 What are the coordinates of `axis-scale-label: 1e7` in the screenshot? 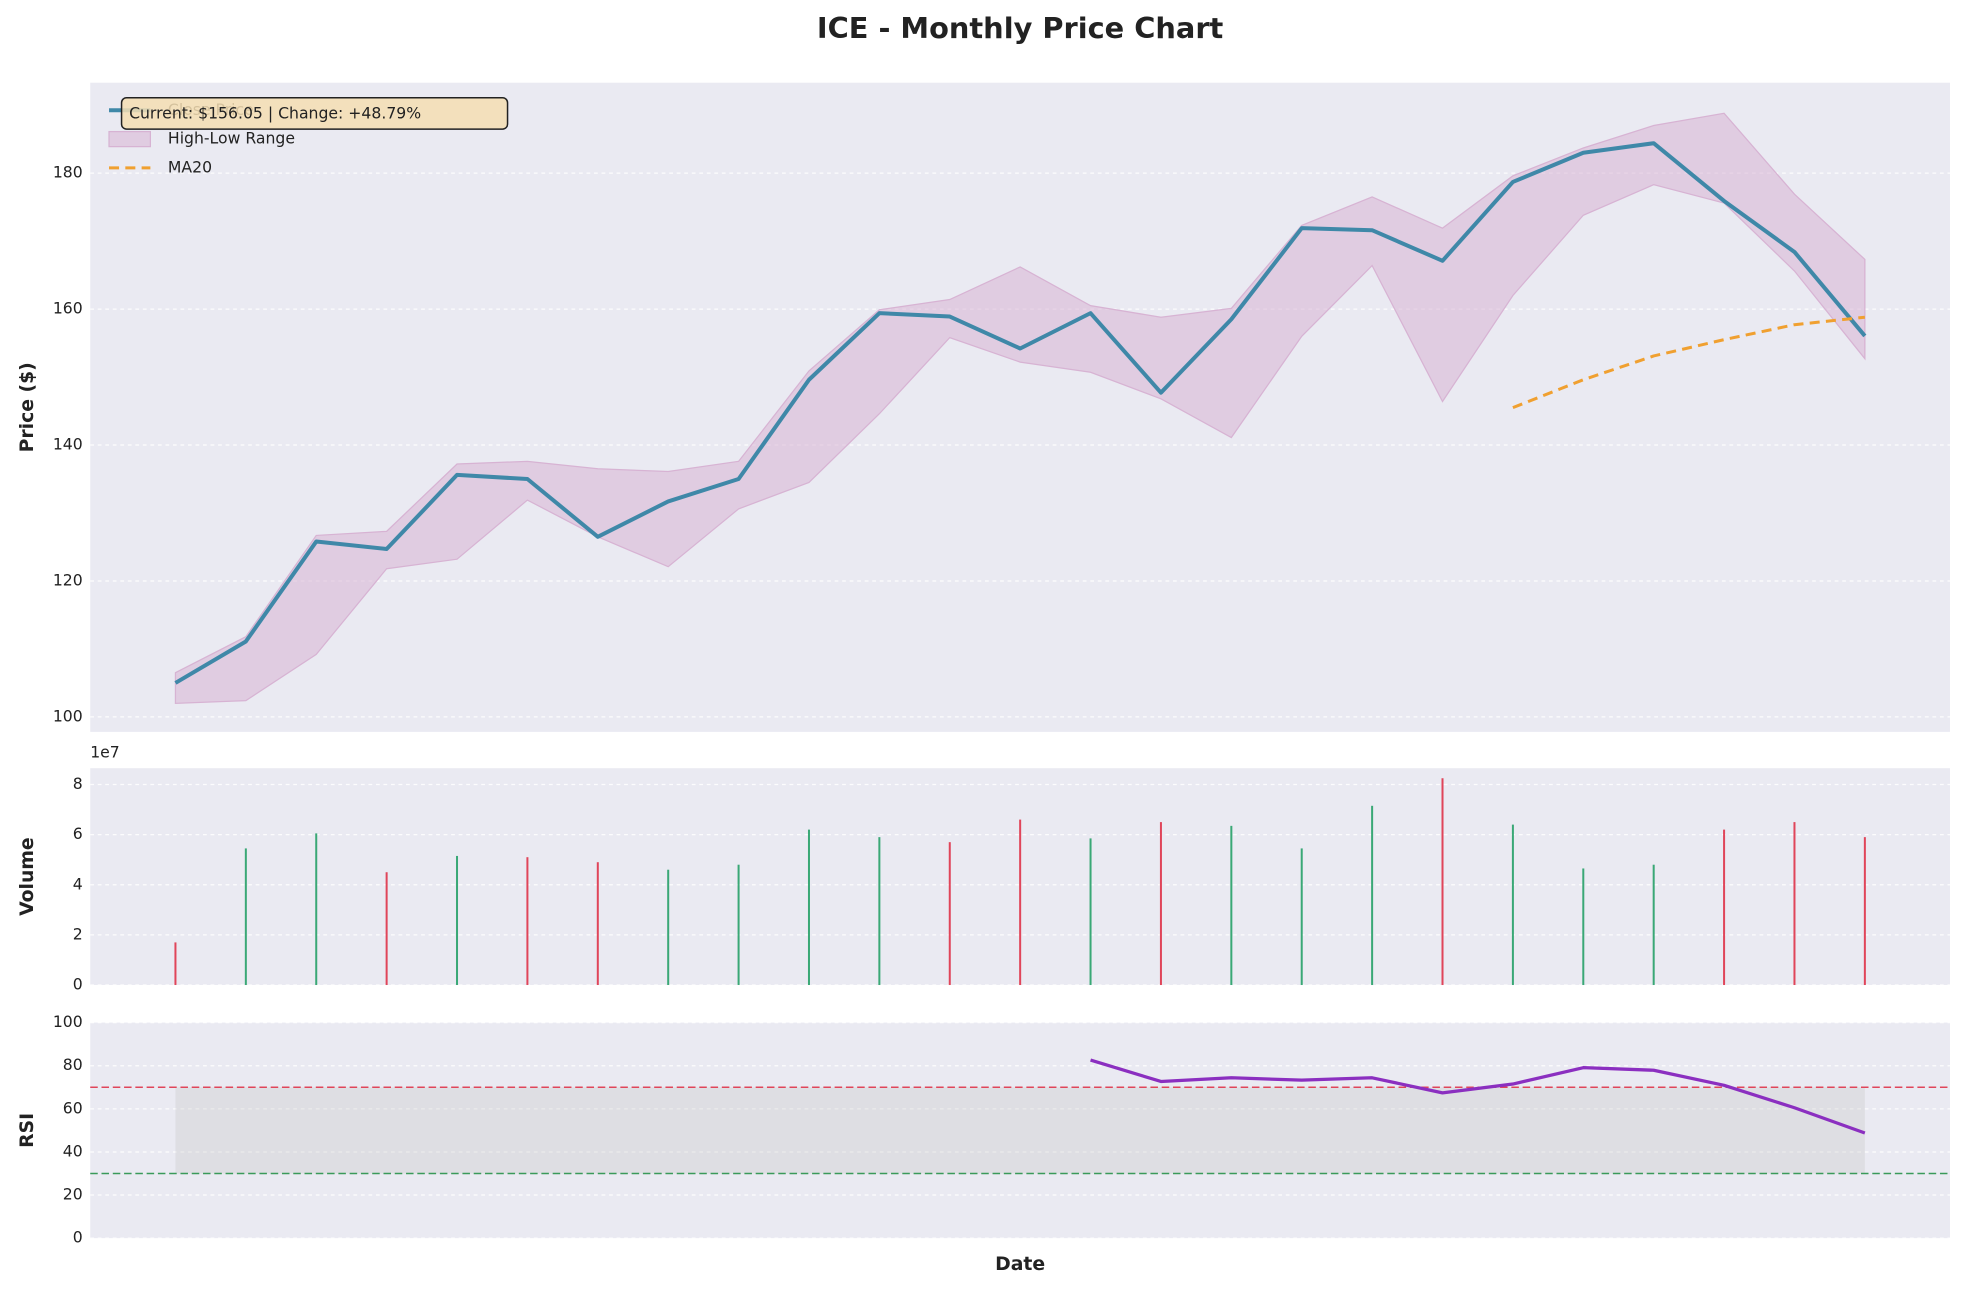 It's located at (105, 752).